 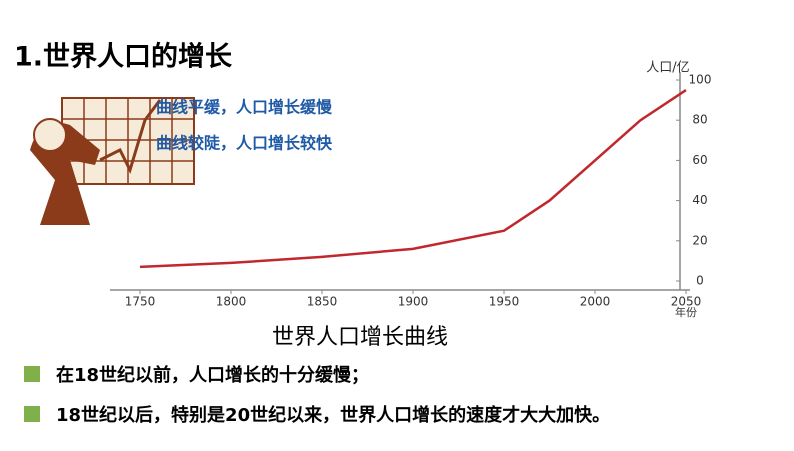 I want to click on bullet-icon, so click(x=32, y=394).